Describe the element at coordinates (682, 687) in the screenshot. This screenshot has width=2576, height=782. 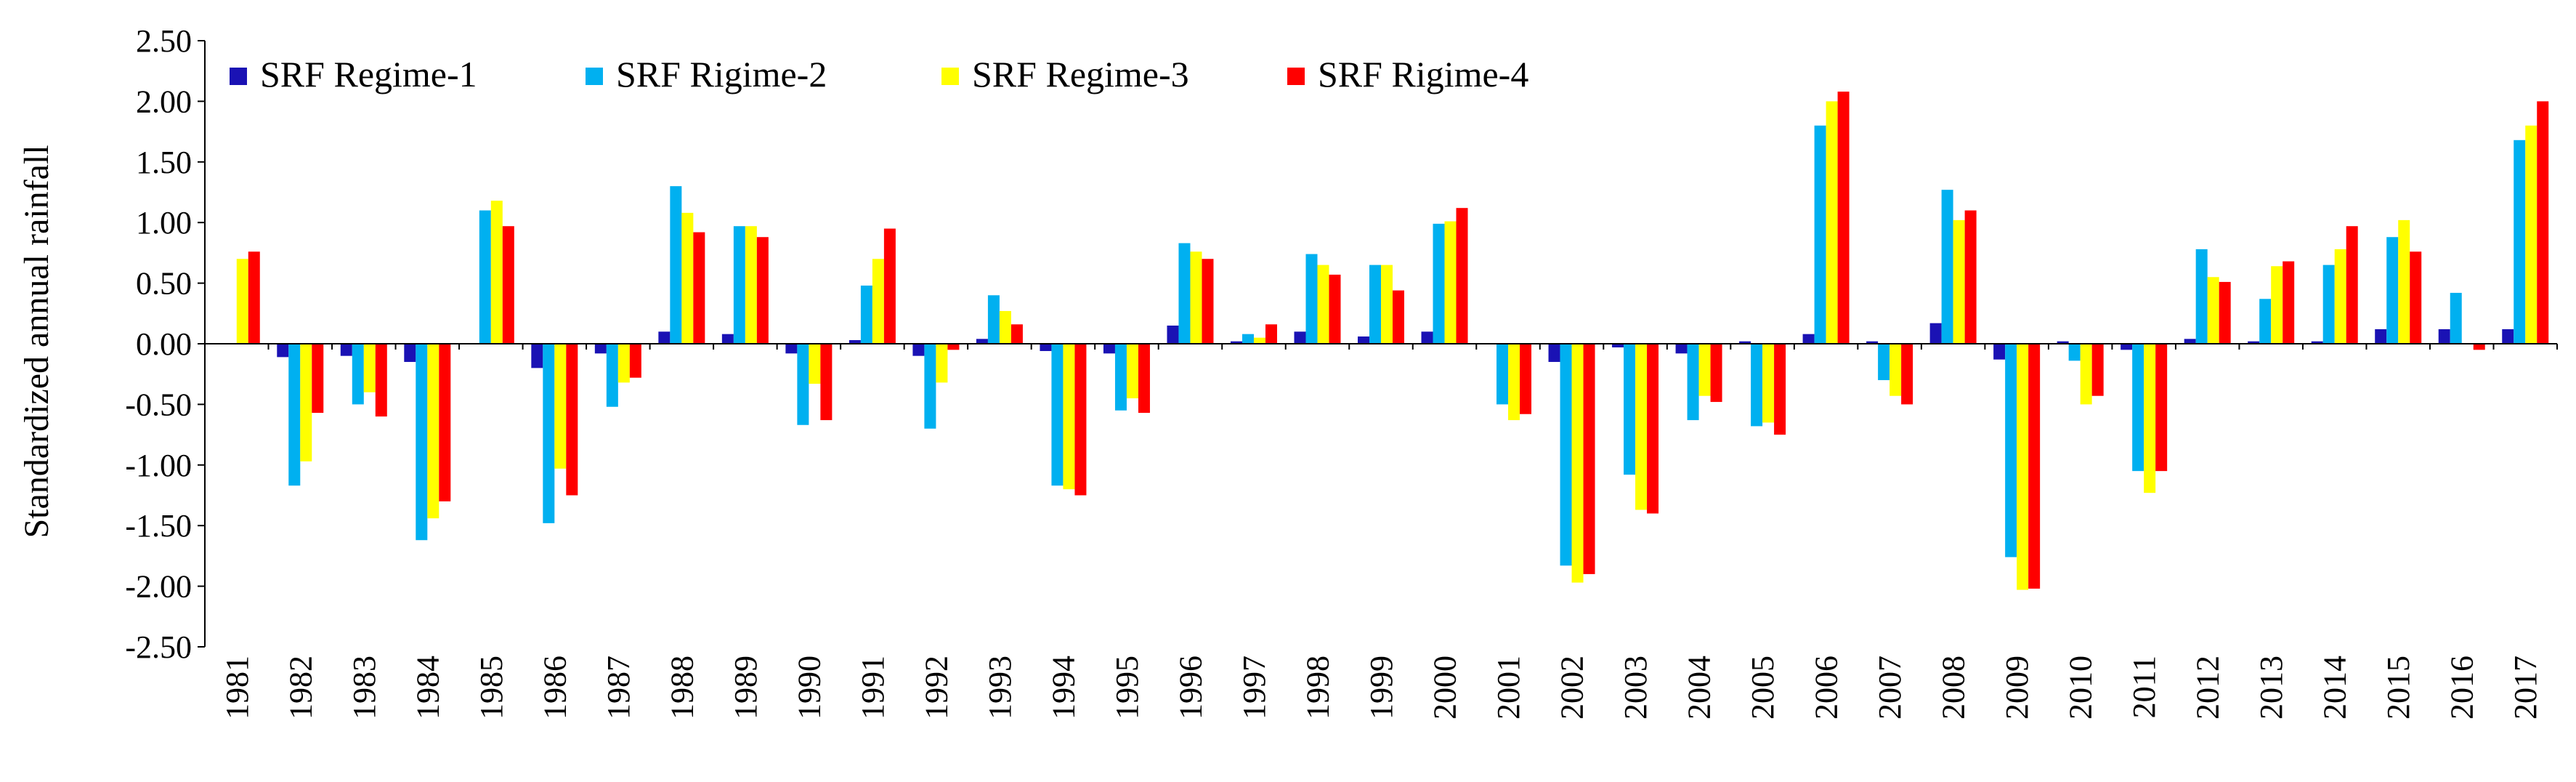
I see `x-tick-label-1988: 1988` at that location.